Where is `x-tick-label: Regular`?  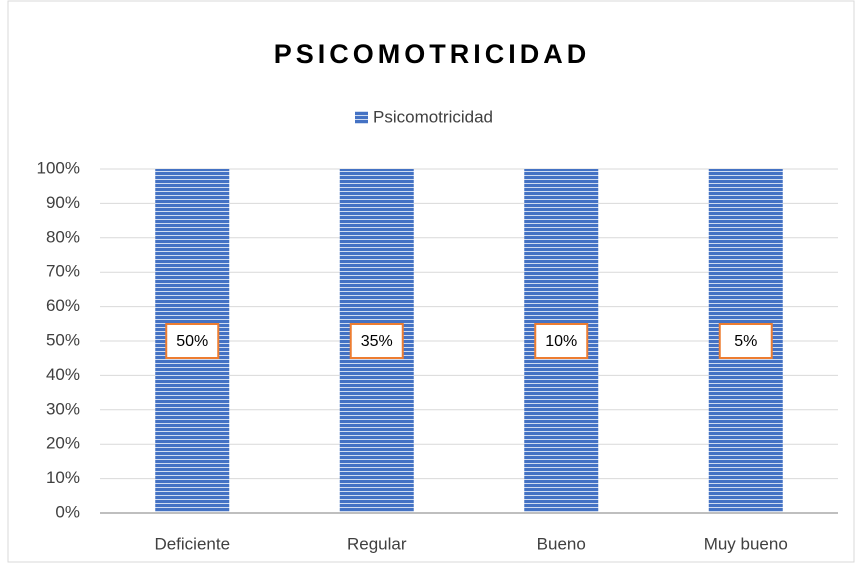 x-tick-label: Regular is located at coordinates (377, 543).